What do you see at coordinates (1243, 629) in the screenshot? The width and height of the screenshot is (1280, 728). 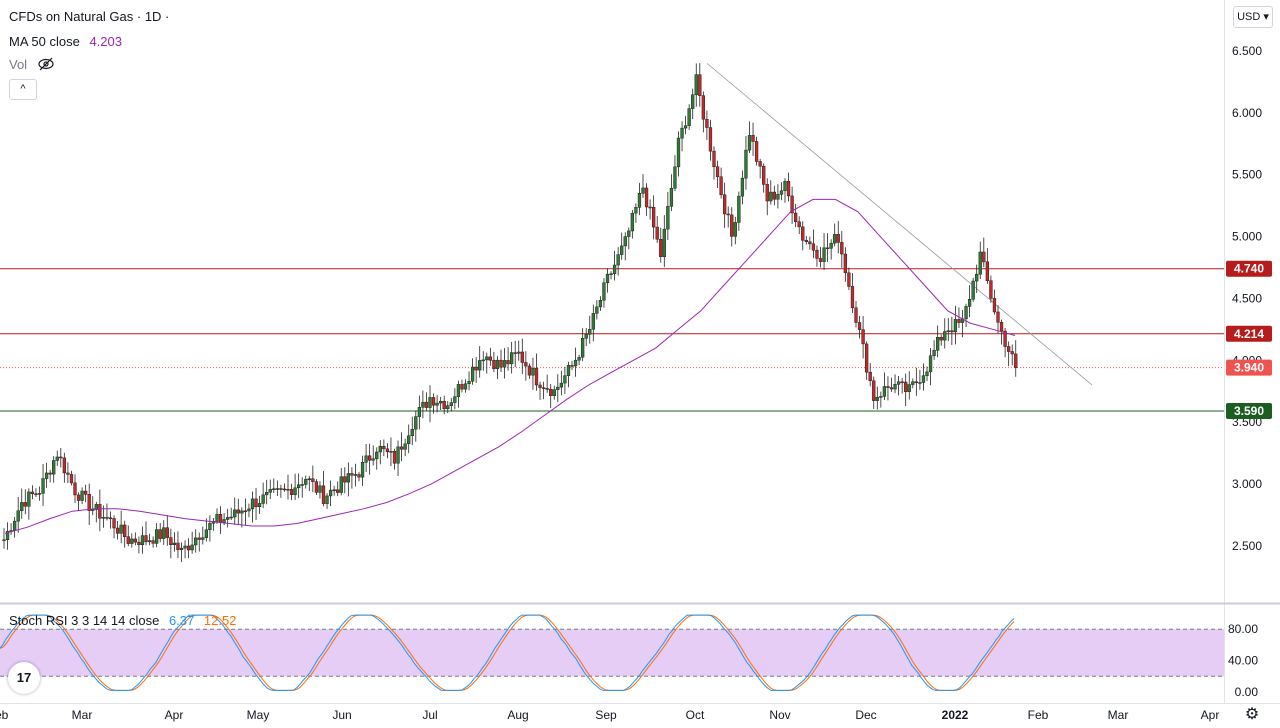 I see `stoch-tick-label: 80.00` at bounding box center [1243, 629].